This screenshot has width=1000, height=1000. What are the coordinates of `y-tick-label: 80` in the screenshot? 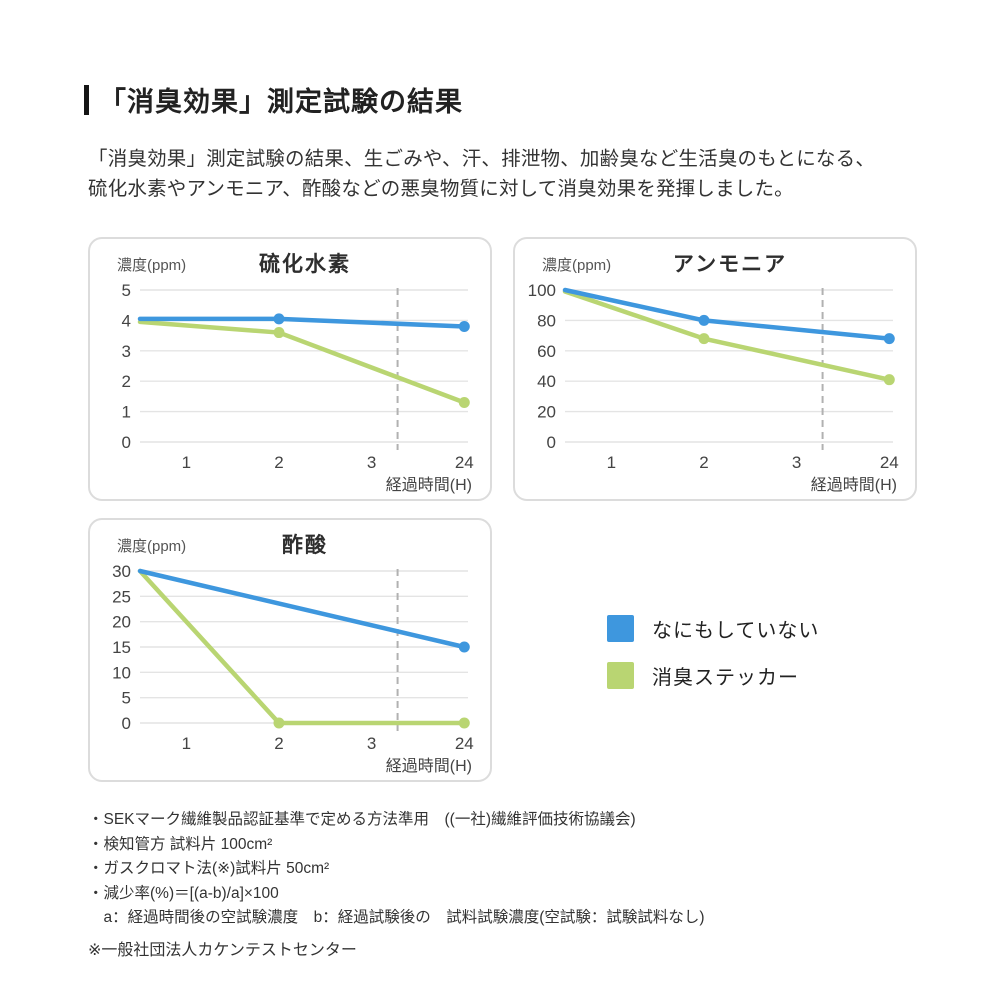 It's located at (546, 320).